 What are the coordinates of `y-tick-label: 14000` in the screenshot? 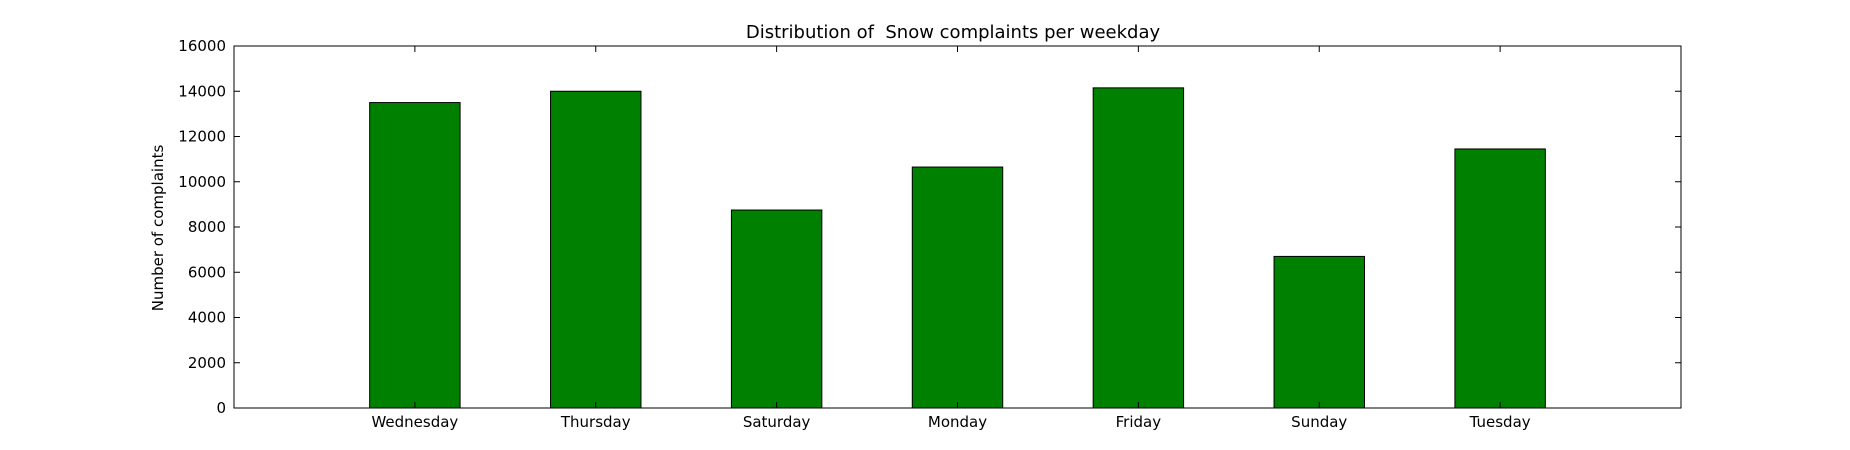 It's located at (202, 91).